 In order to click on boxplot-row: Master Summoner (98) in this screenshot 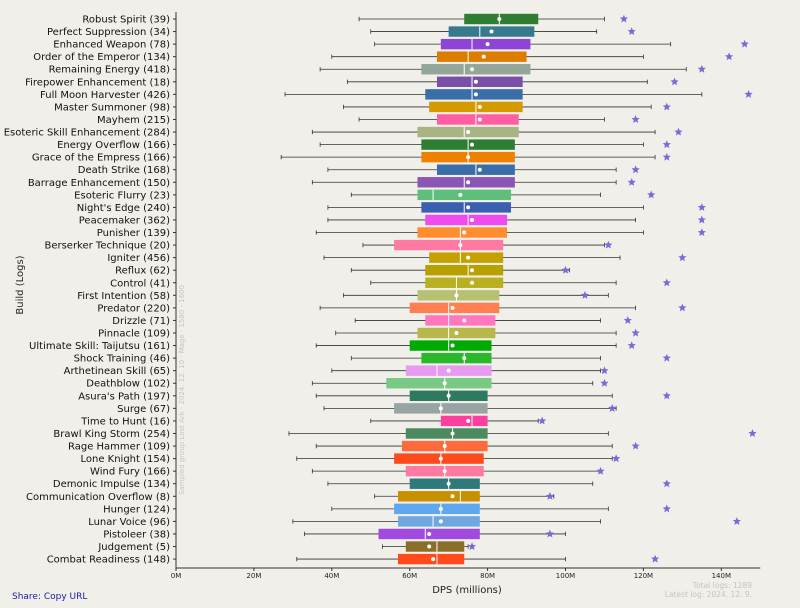, I will do `click(362, 107)`.